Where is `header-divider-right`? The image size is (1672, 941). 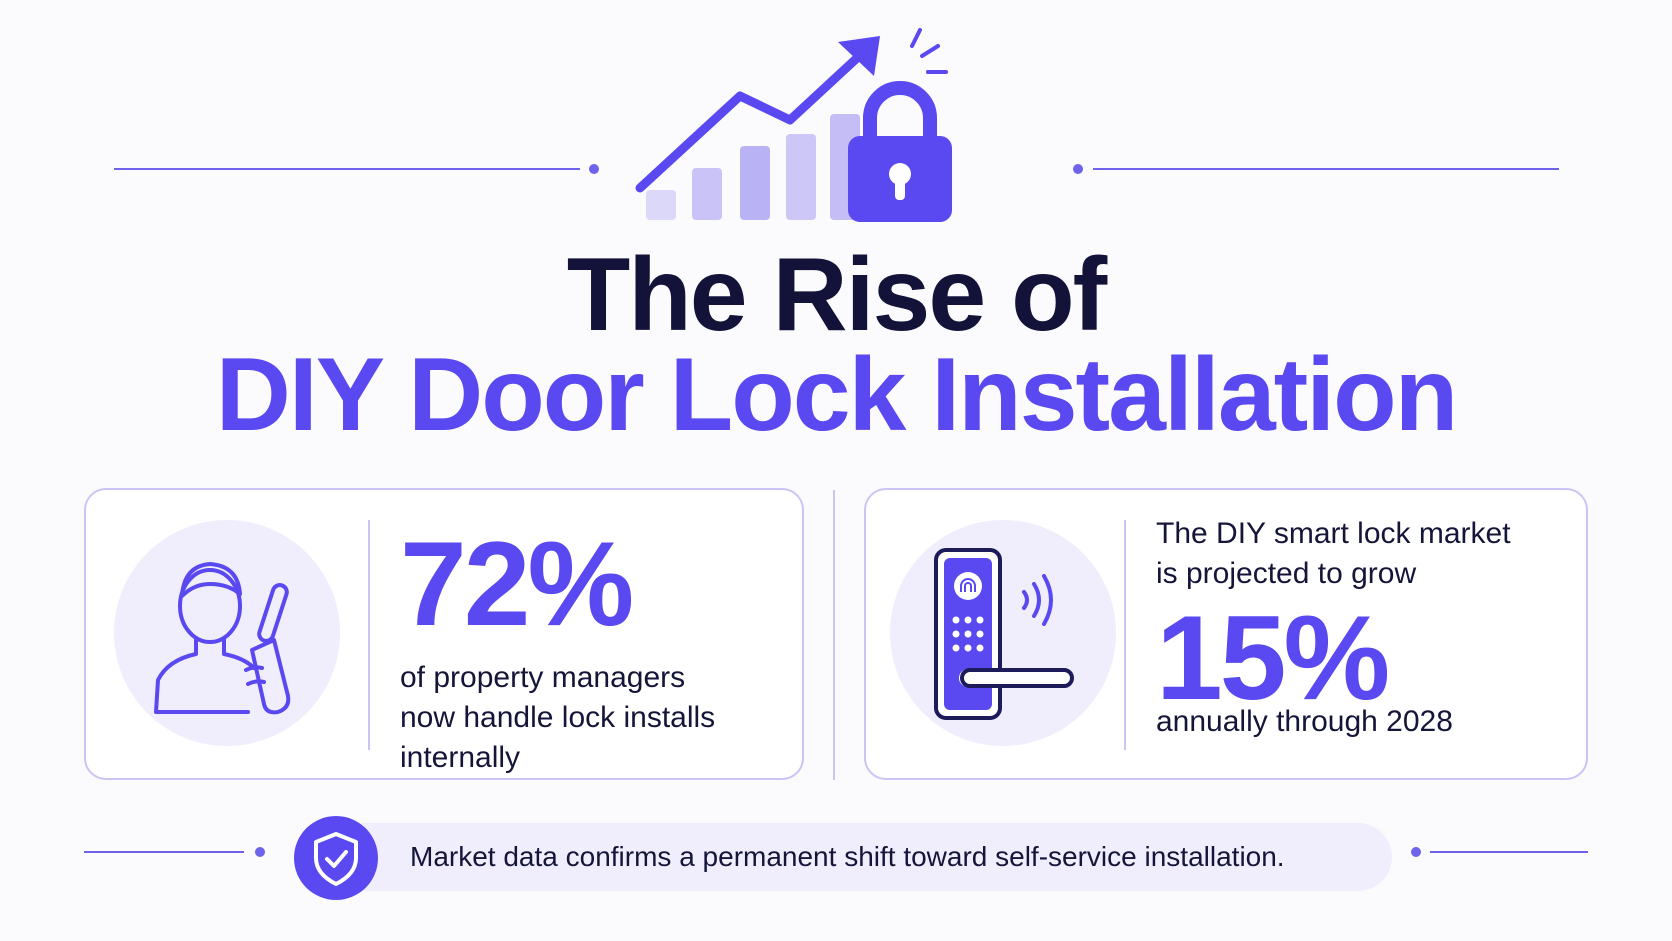
header-divider-right is located at coordinates (1326, 169).